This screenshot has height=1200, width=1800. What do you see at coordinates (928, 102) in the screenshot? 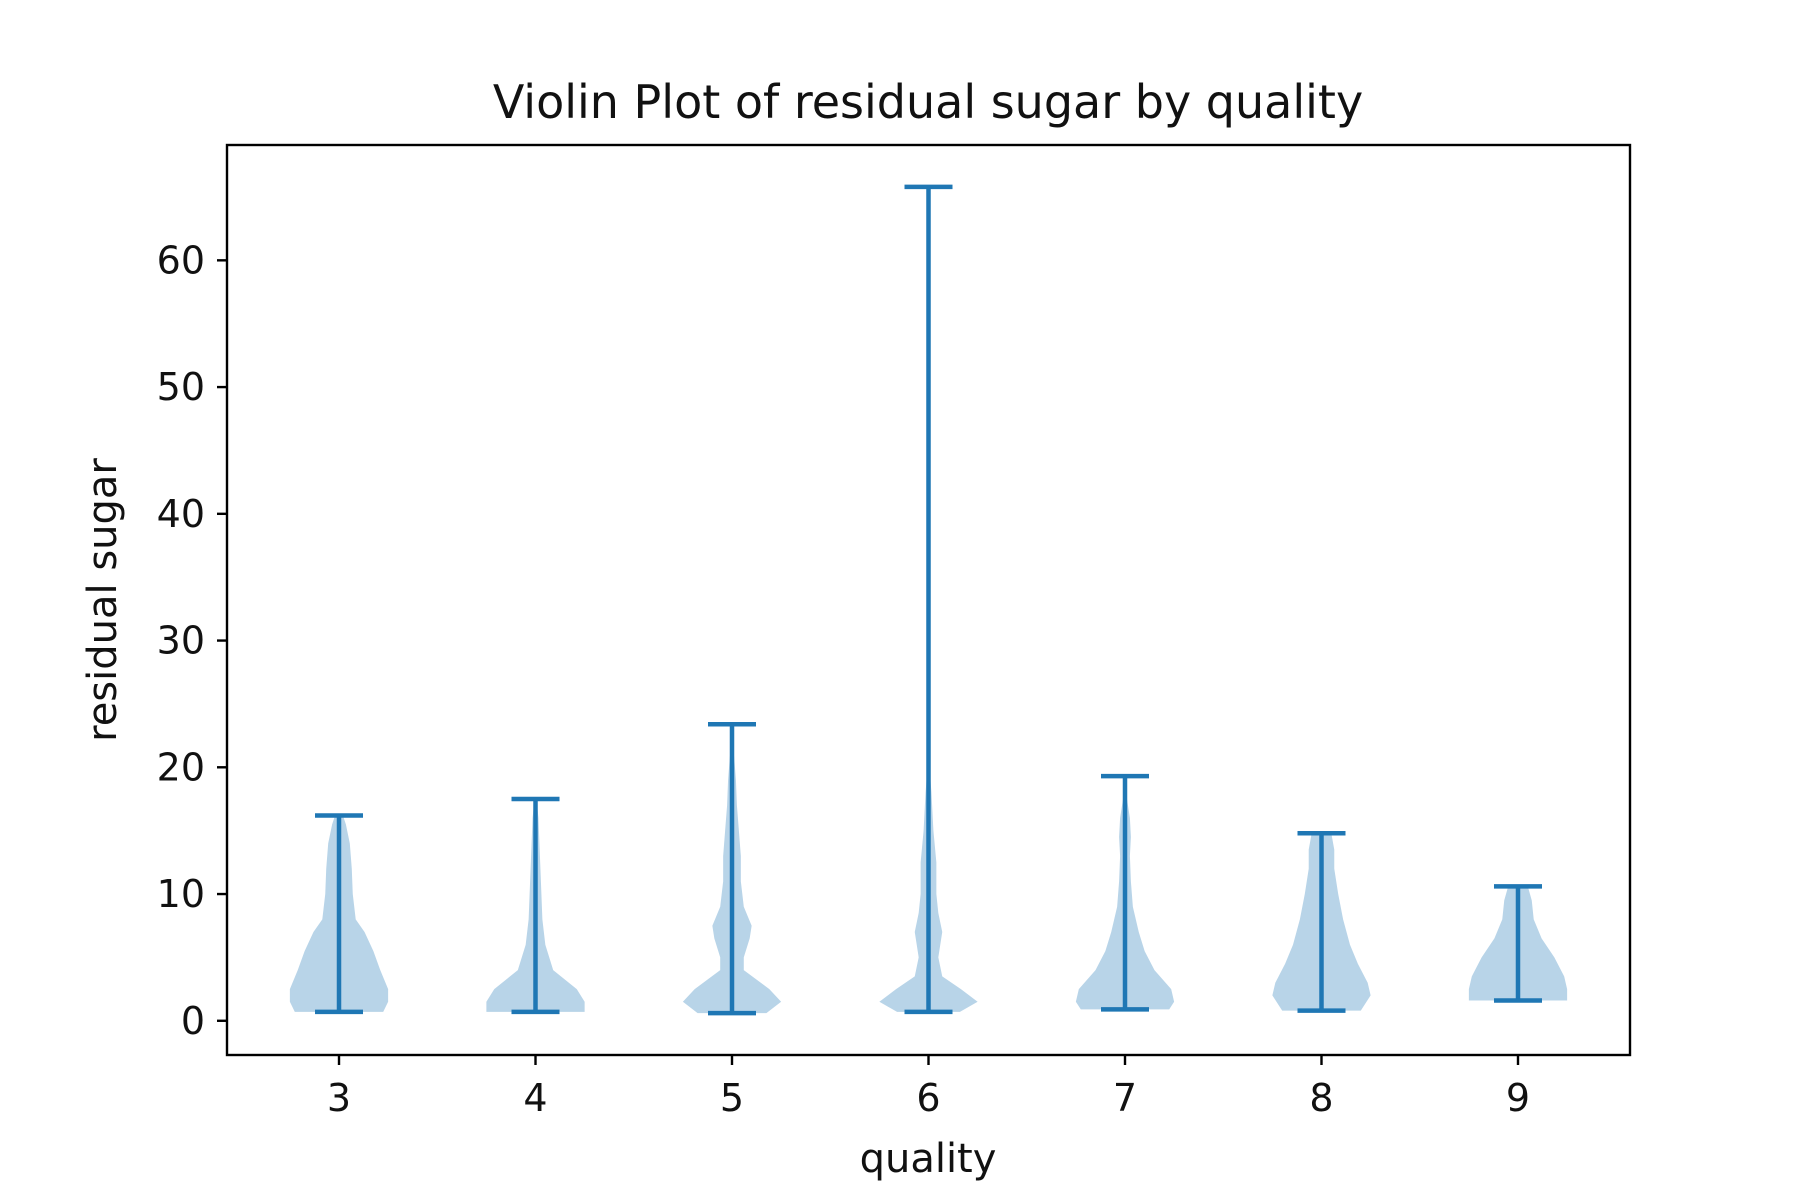
I see `chart-title: Violin Plot of residual sugar by quality` at bounding box center [928, 102].